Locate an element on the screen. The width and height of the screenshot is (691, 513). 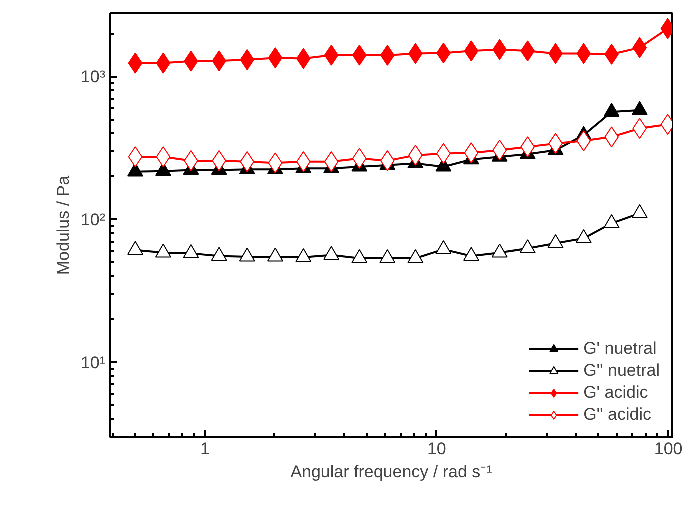
x-tick-label: 1 is located at coordinates (205, 449).